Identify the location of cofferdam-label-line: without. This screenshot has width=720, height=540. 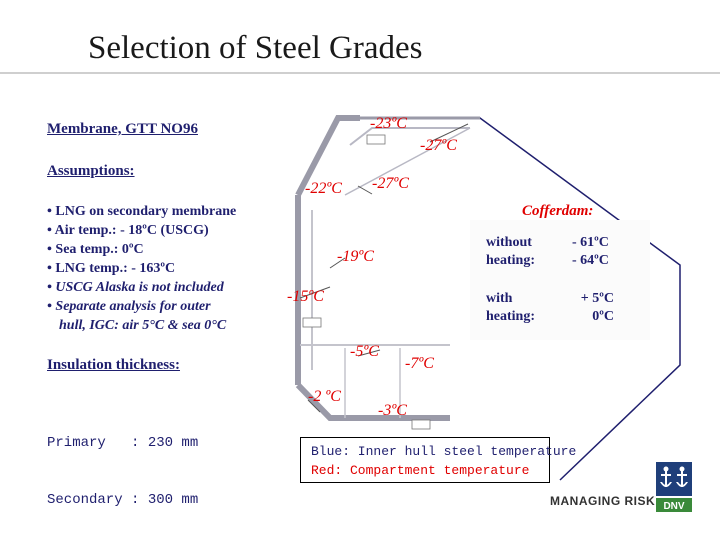
(509, 242).